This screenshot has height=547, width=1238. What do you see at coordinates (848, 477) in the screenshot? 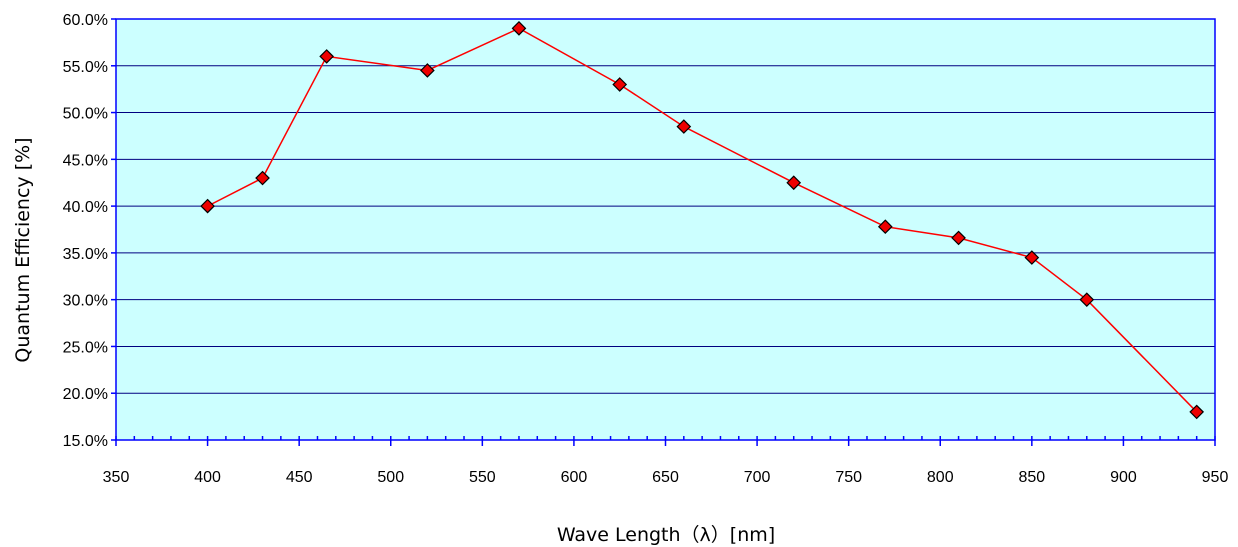
I see `x-tick-label: 750` at bounding box center [848, 477].